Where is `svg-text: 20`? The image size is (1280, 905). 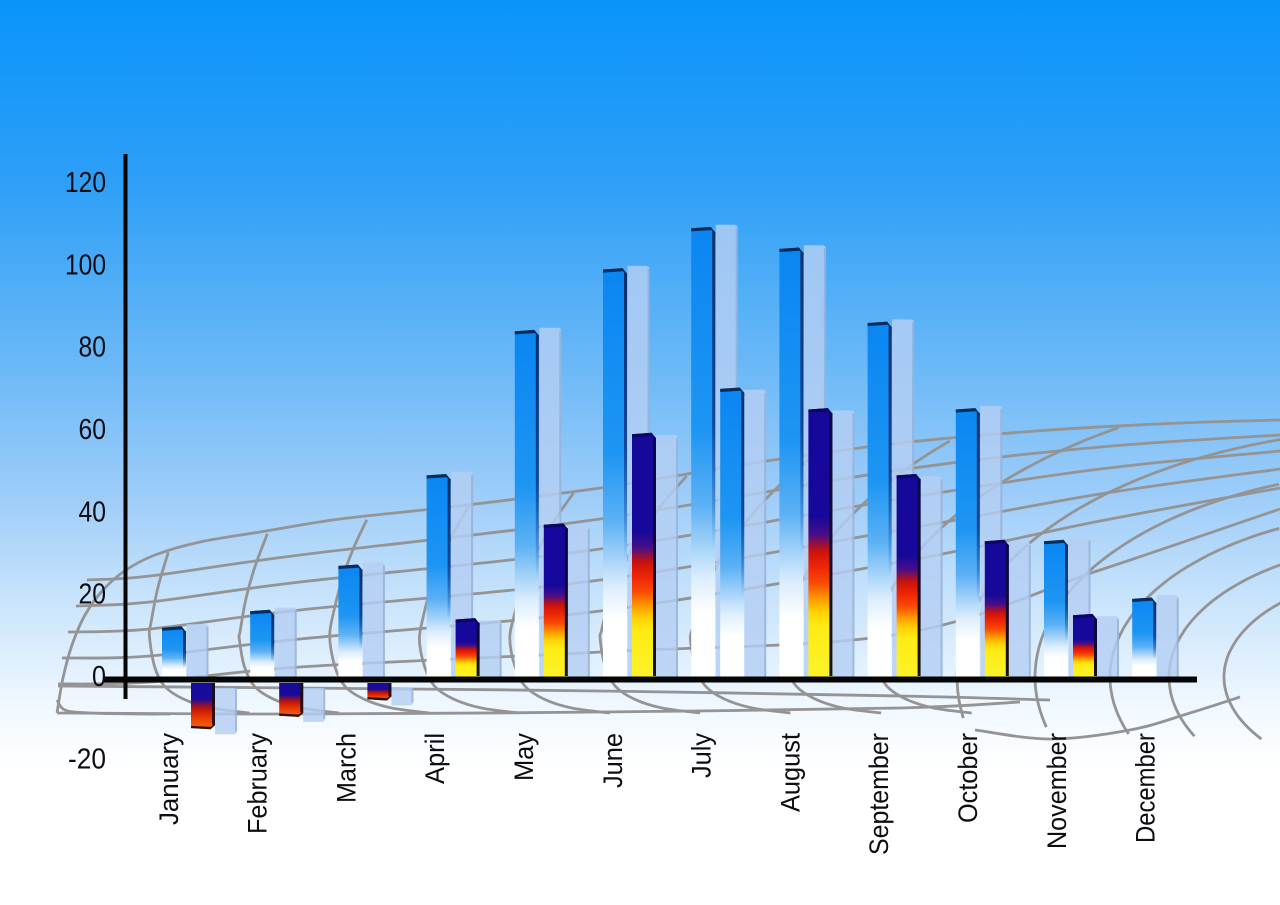 svg-text: 20 is located at coordinates (93, 595).